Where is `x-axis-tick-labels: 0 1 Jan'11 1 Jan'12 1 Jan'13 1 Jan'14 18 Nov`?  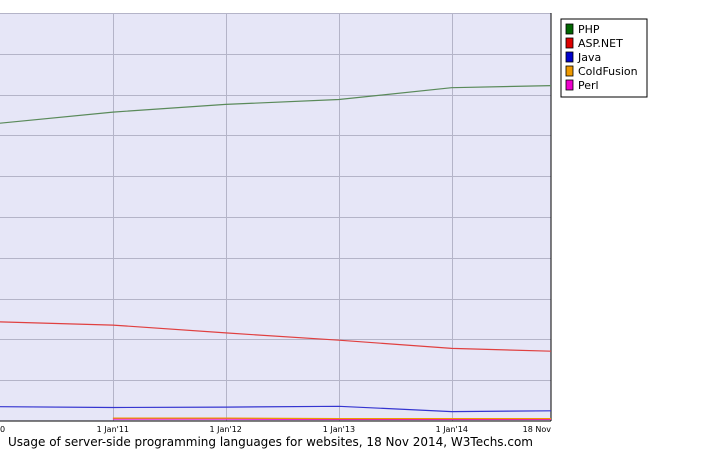
x-axis-tick-labels: 0 1 Jan'11 1 Jan'12 1 Jan'13 1 Jan'14 18 Nov is located at coordinates (275, 429).